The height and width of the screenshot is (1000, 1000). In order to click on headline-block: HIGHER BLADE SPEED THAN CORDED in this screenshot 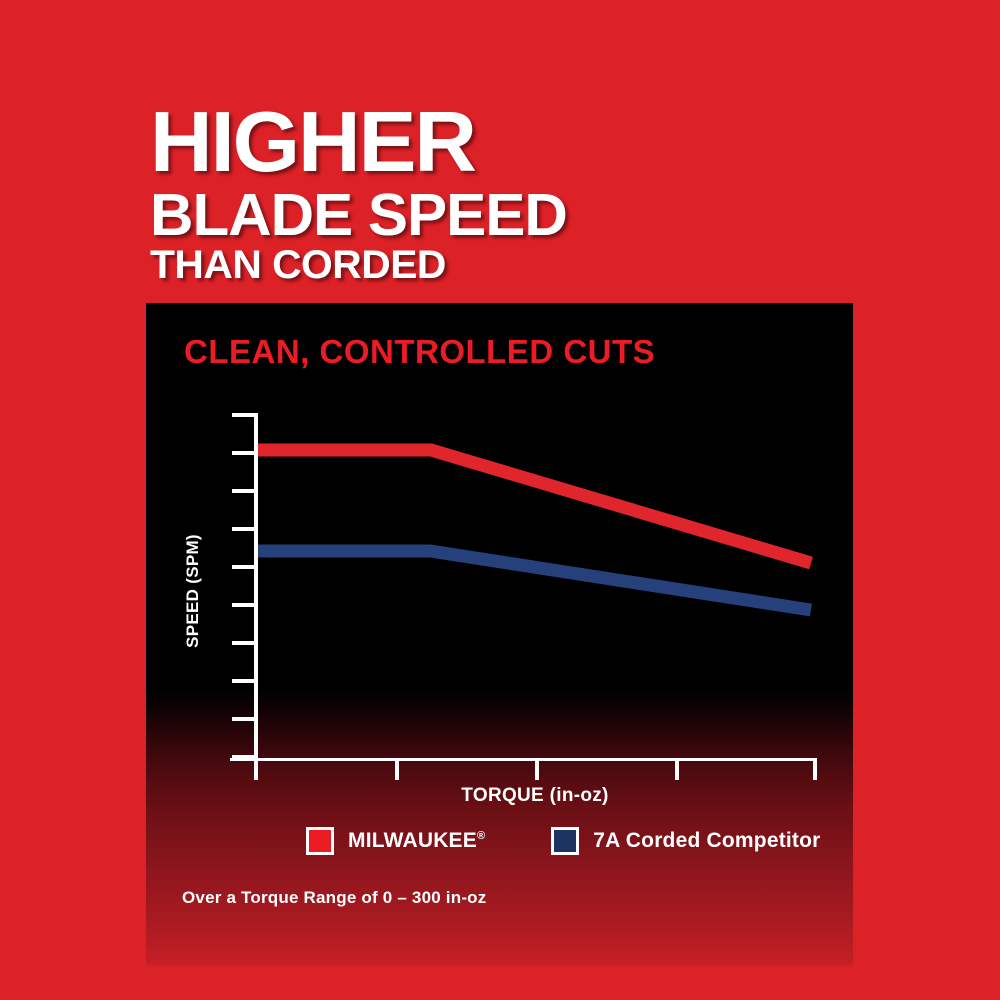, I will do `click(510, 192)`.